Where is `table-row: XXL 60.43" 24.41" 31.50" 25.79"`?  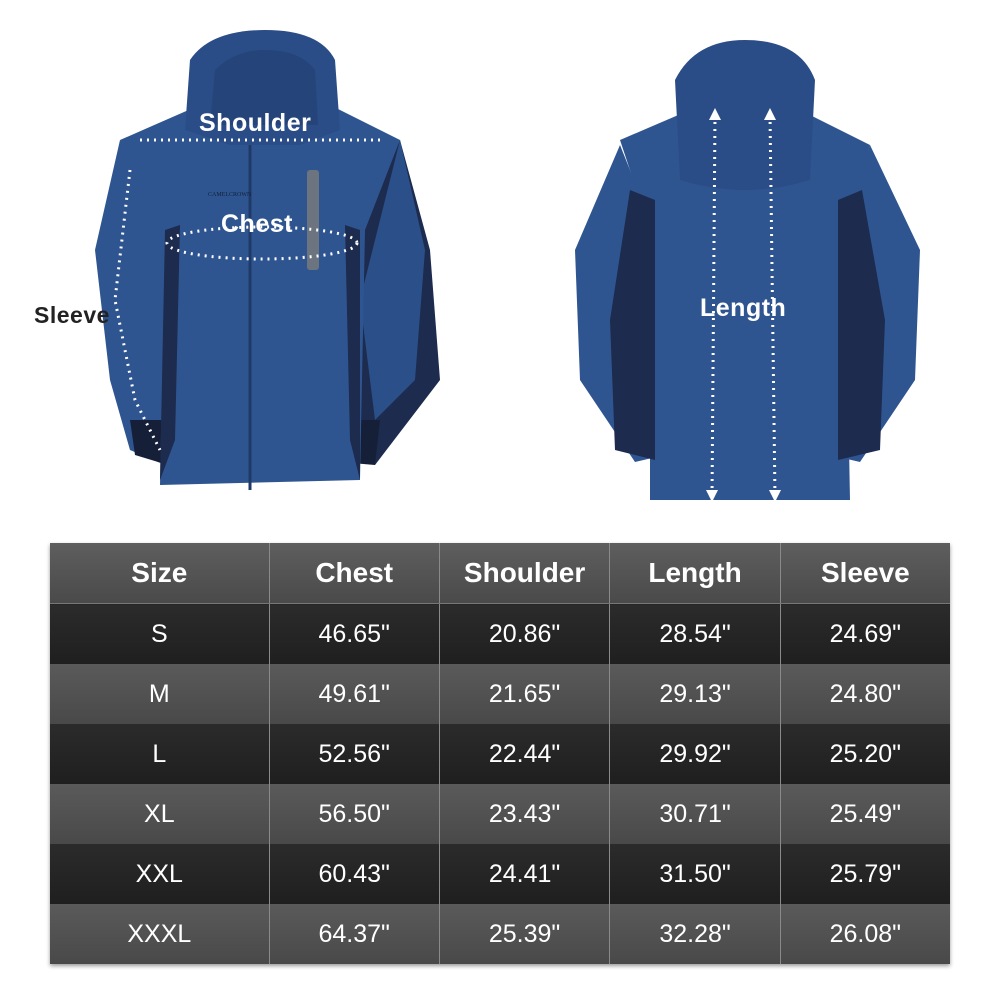
table-row: XXL 60.43" 24.41" 31.50" 25.79" is located at coordinates (500, 874).